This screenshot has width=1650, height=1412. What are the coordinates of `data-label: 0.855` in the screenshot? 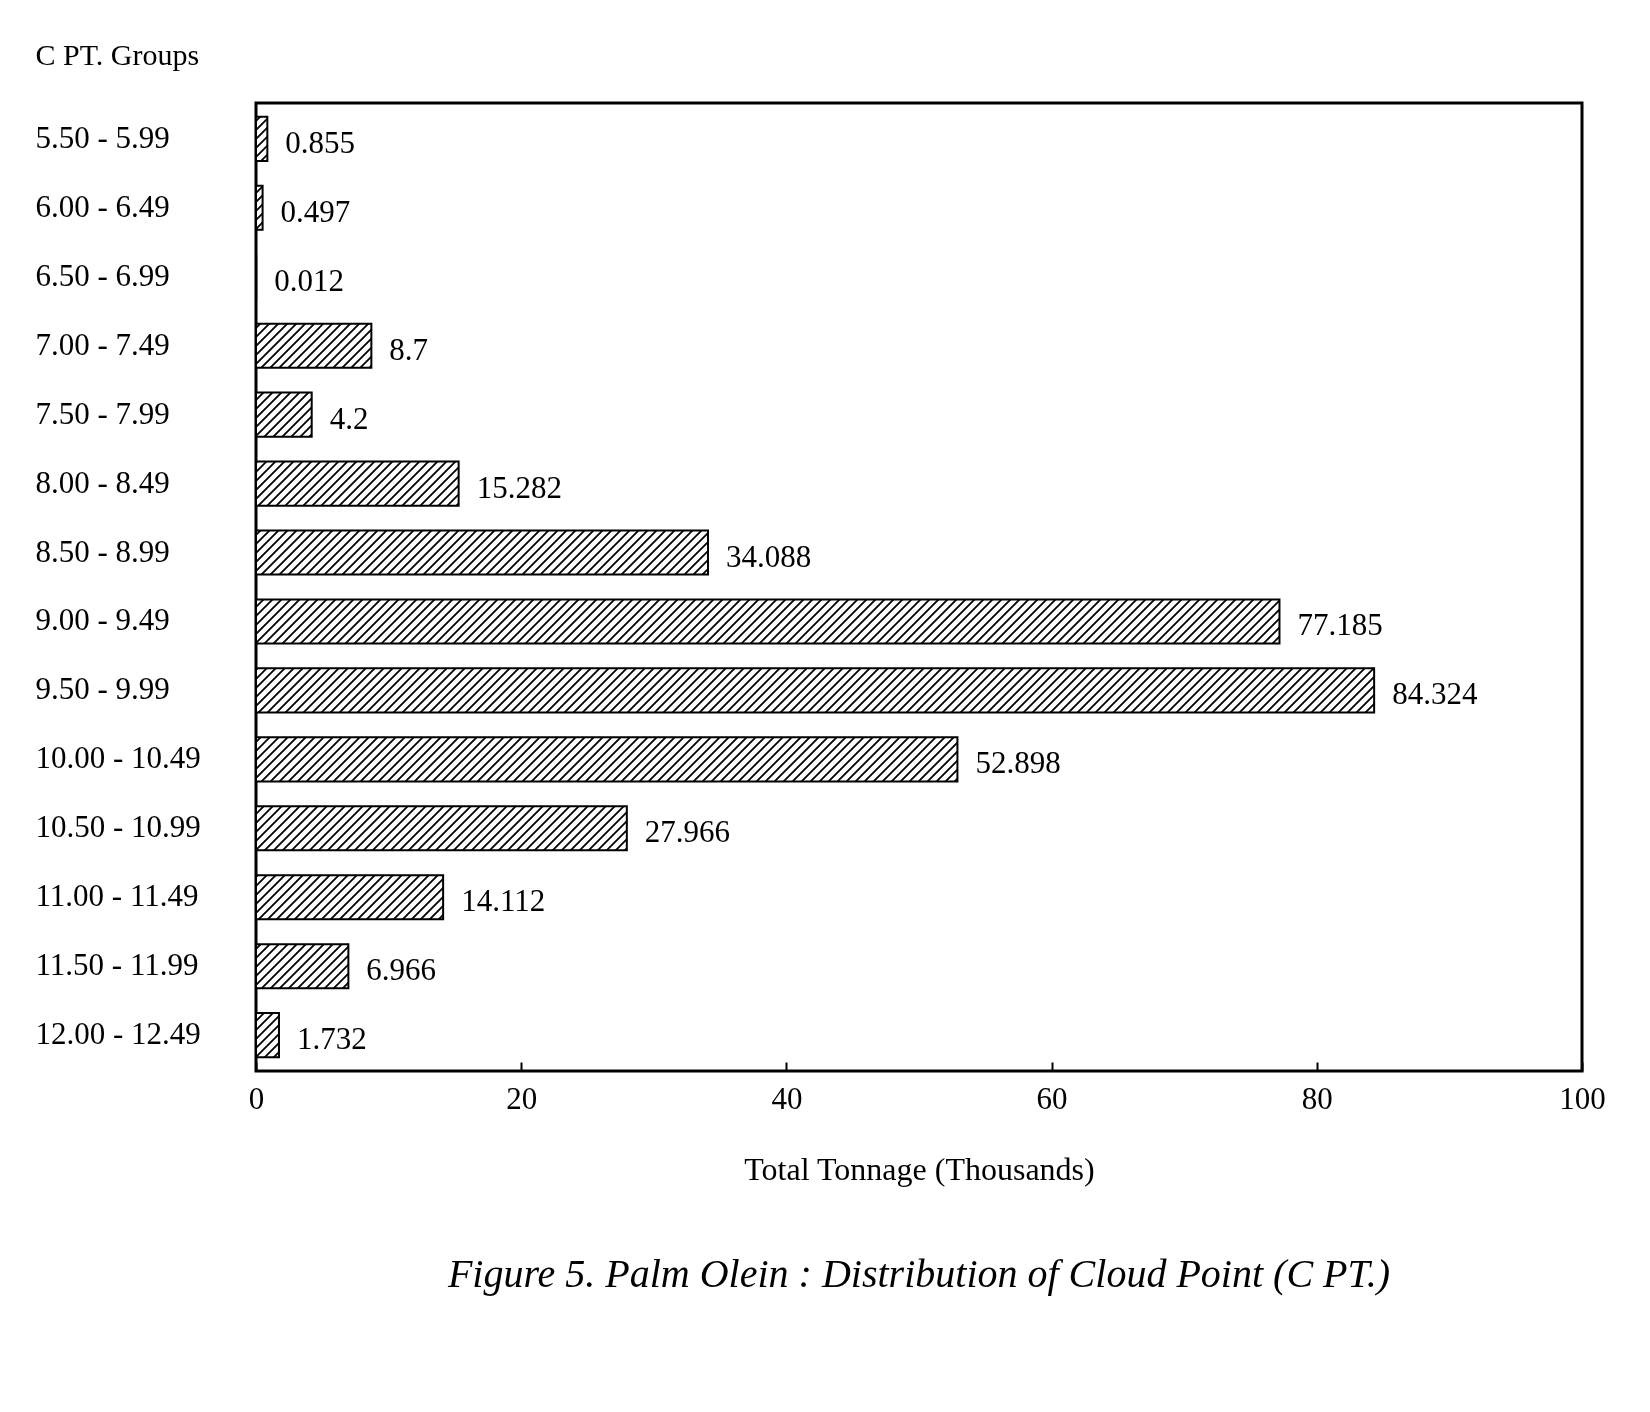 It's located at (320, 142).